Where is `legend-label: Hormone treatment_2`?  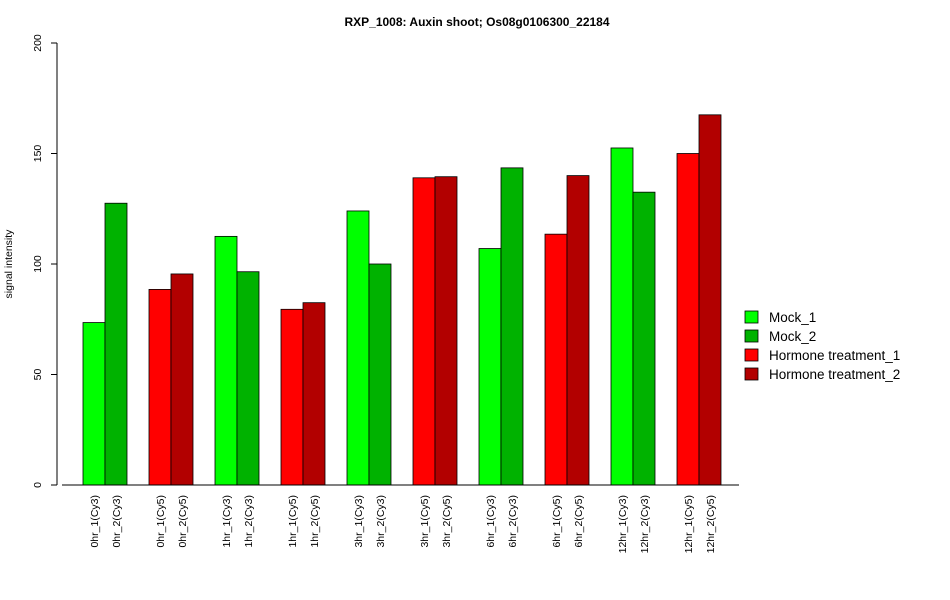
legend-label: Hormone treatment_2 is located at coordinates (834, 374).